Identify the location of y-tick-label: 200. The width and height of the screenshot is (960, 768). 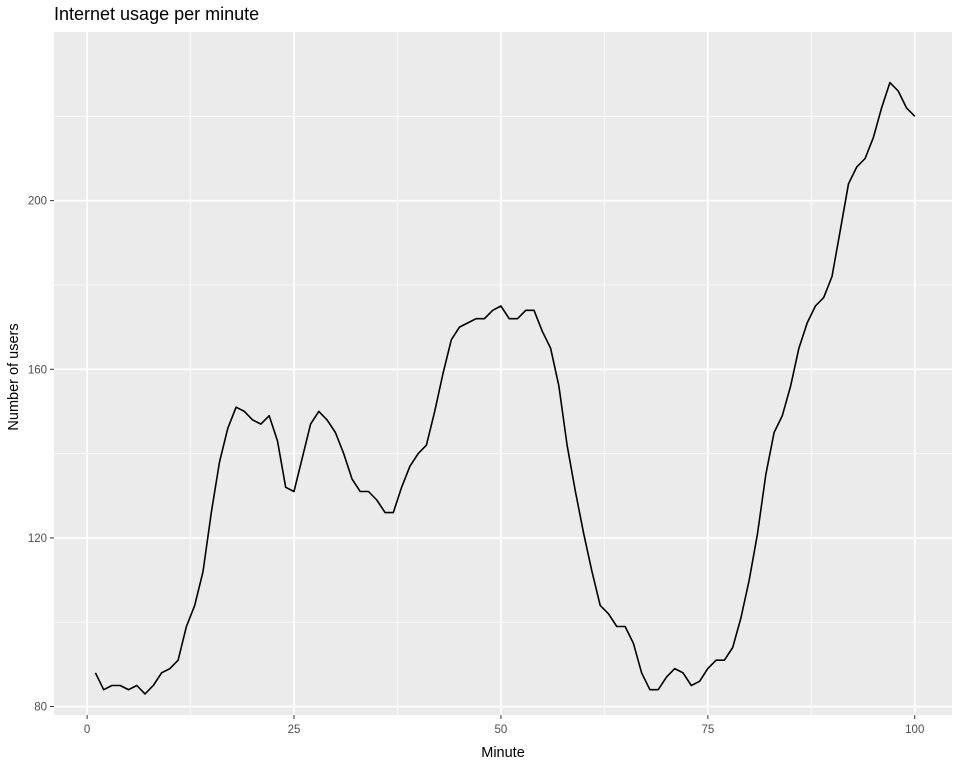
(37, 202).